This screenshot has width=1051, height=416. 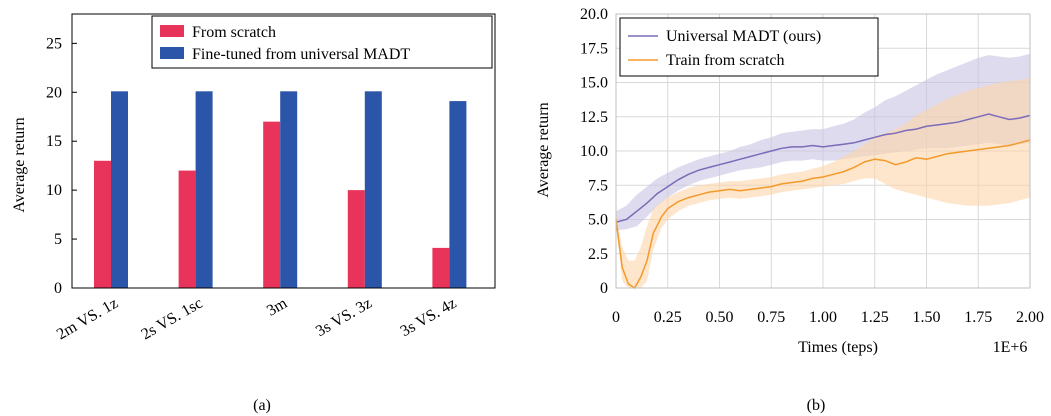 What do you see at coordinates (58, 288) in the screenshot?
I see `bar-chart-a-ytick-label: 0` at bounding box center [58, 288].